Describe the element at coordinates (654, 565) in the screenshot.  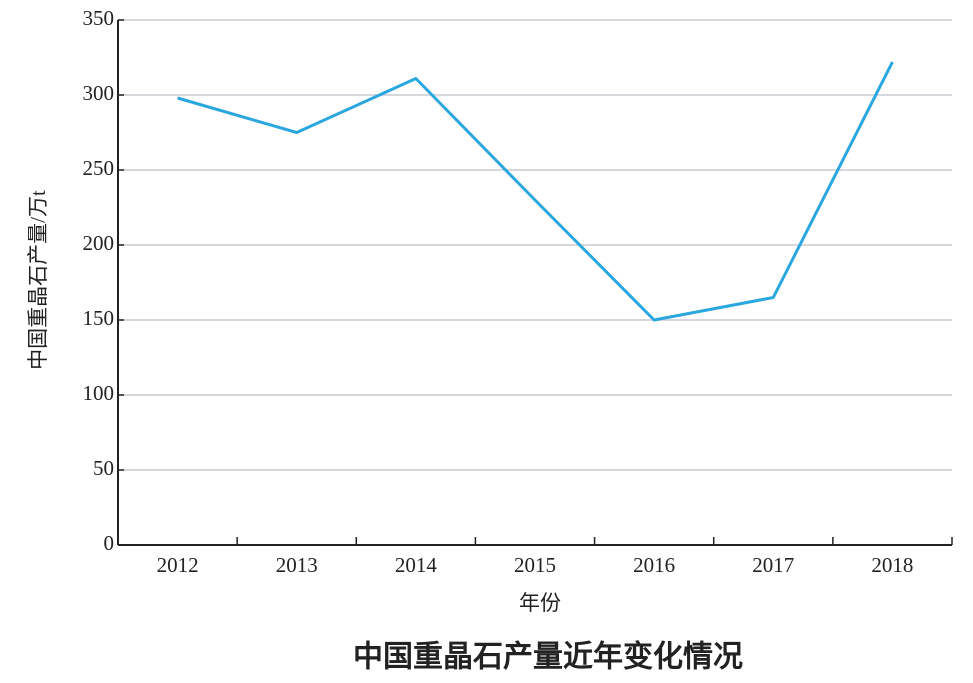
I see `x-tick-label: 2016` at that location.